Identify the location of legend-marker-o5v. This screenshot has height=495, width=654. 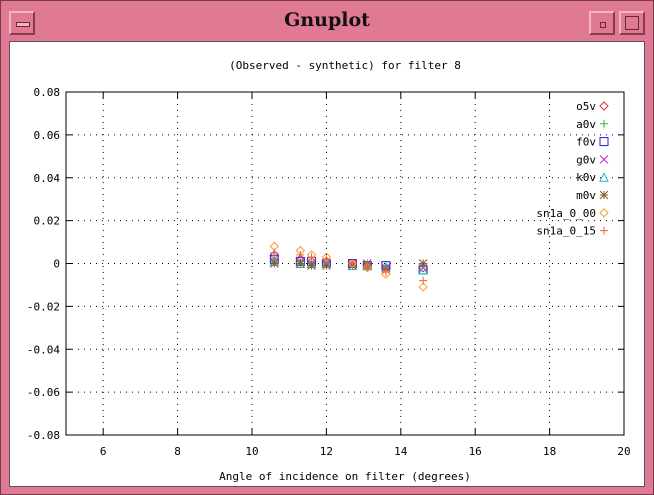
(604, 106).